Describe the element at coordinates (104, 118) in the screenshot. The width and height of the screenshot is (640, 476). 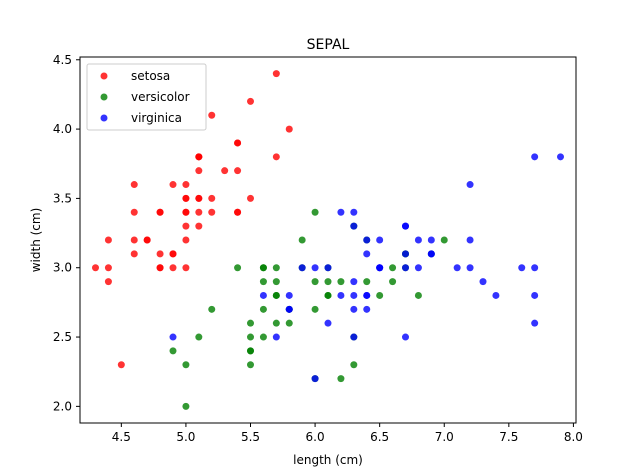
I see `legend-marker-virginica` at that location.